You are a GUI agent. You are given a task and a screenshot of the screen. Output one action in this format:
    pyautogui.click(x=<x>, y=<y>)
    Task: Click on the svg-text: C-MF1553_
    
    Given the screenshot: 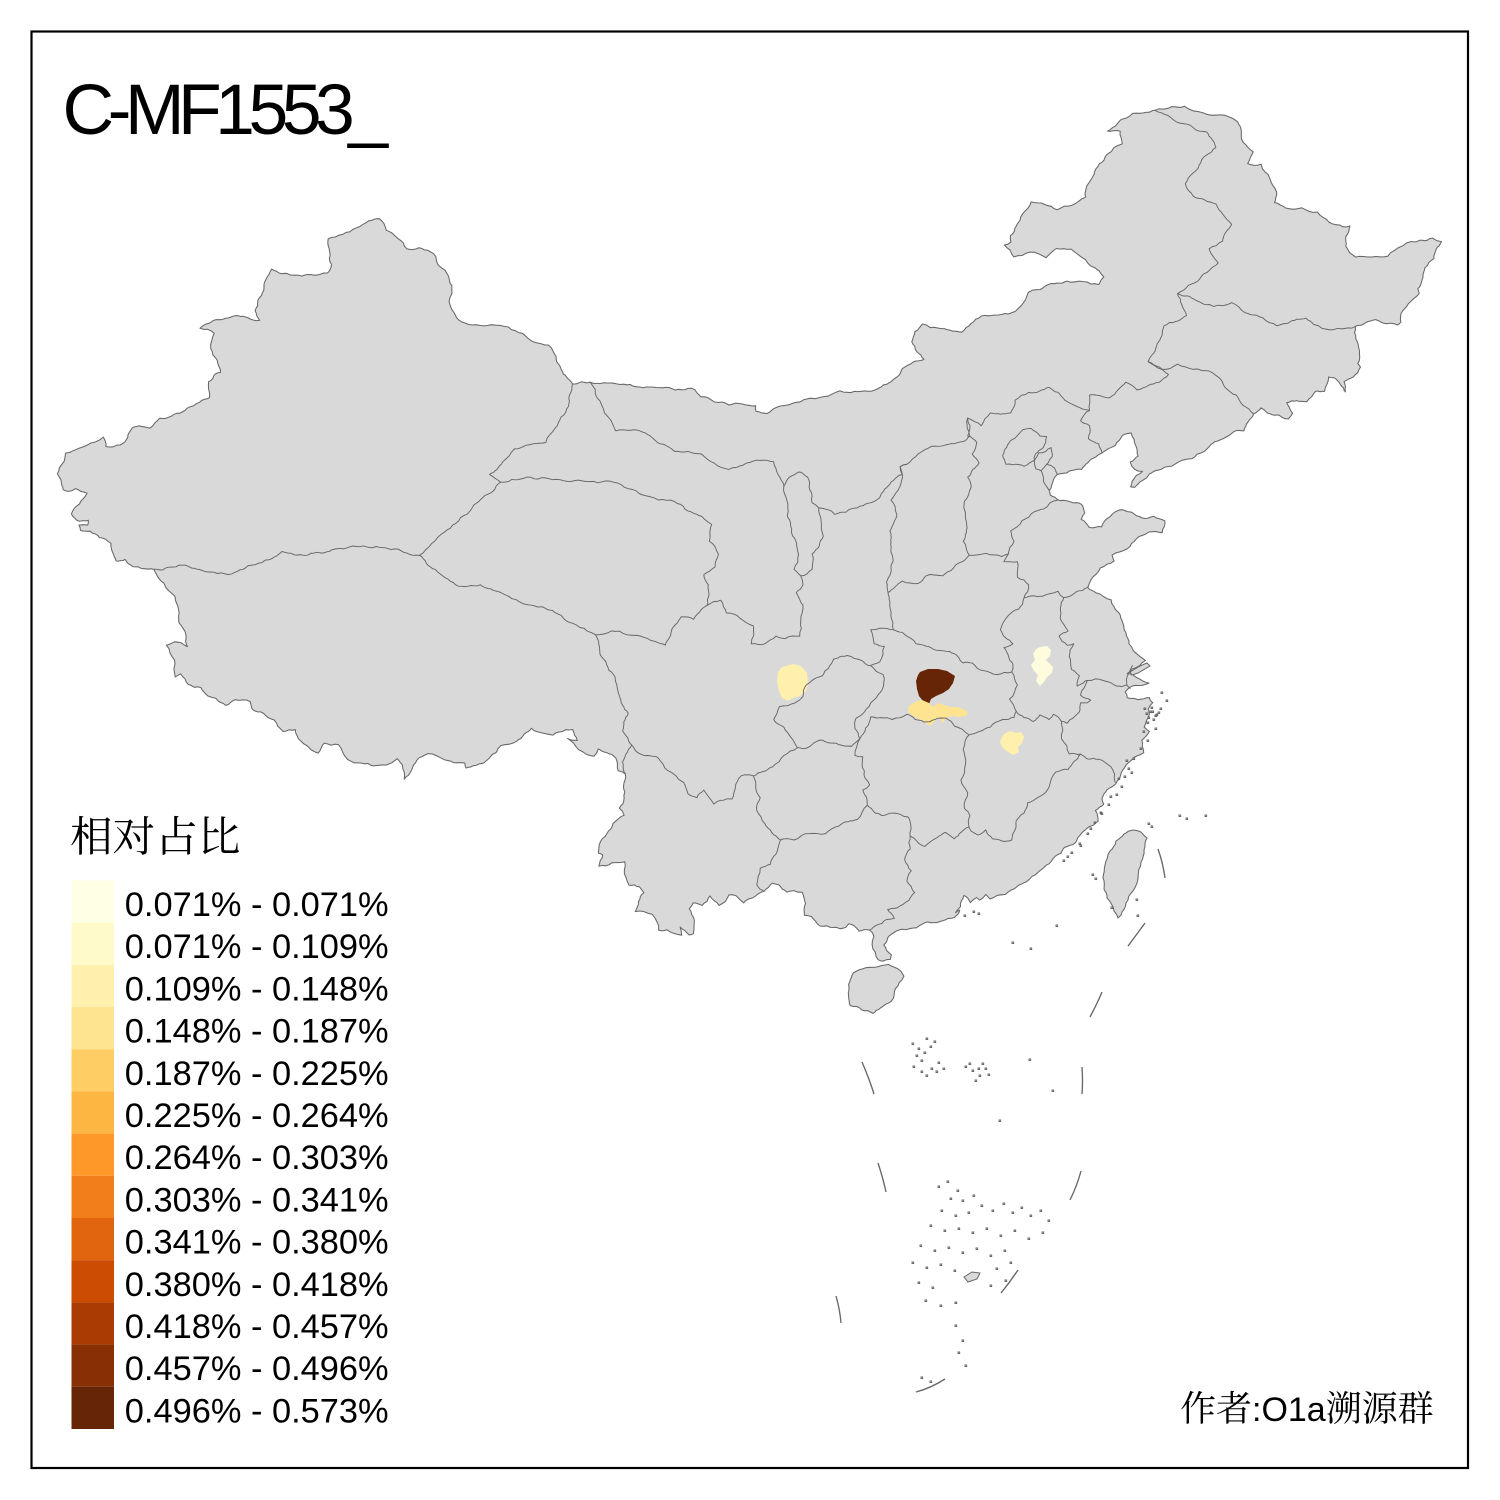 What is the action you would take?
    pyautogui.click(x=226, y=110)
    